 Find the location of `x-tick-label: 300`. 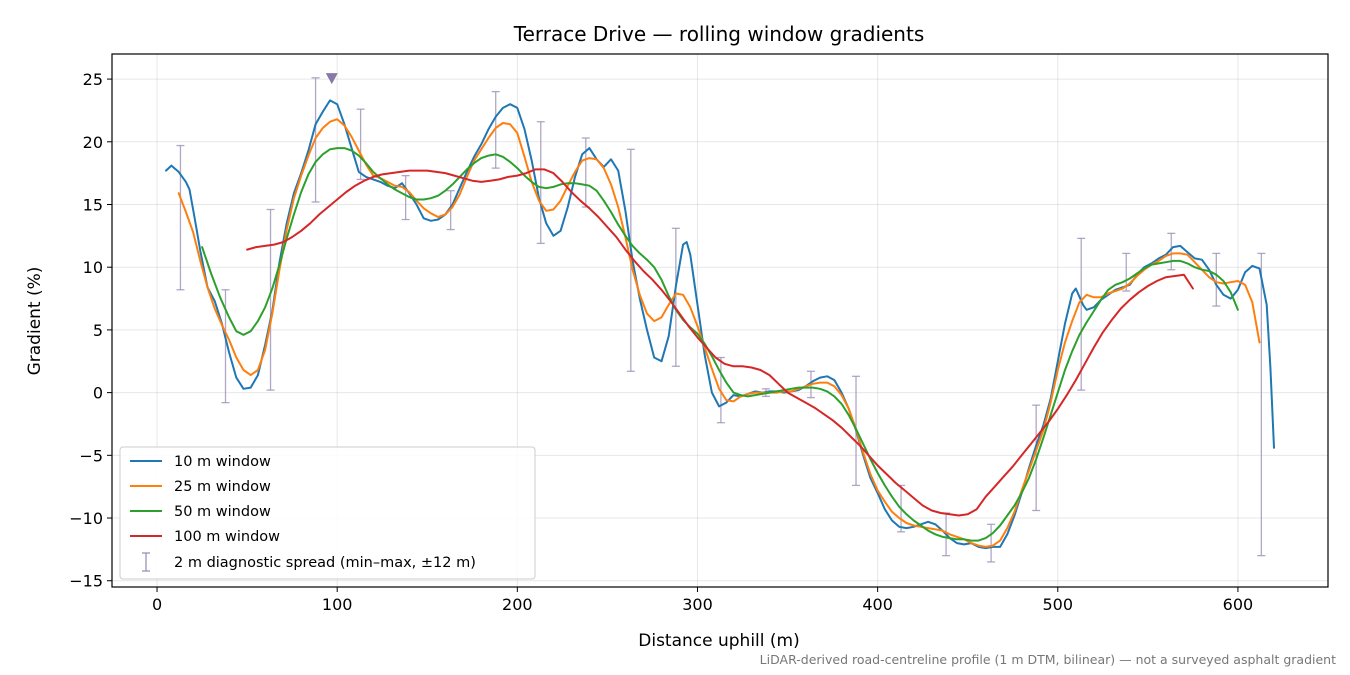

x-tick-label: 300 is located at coordinates (697, 604).